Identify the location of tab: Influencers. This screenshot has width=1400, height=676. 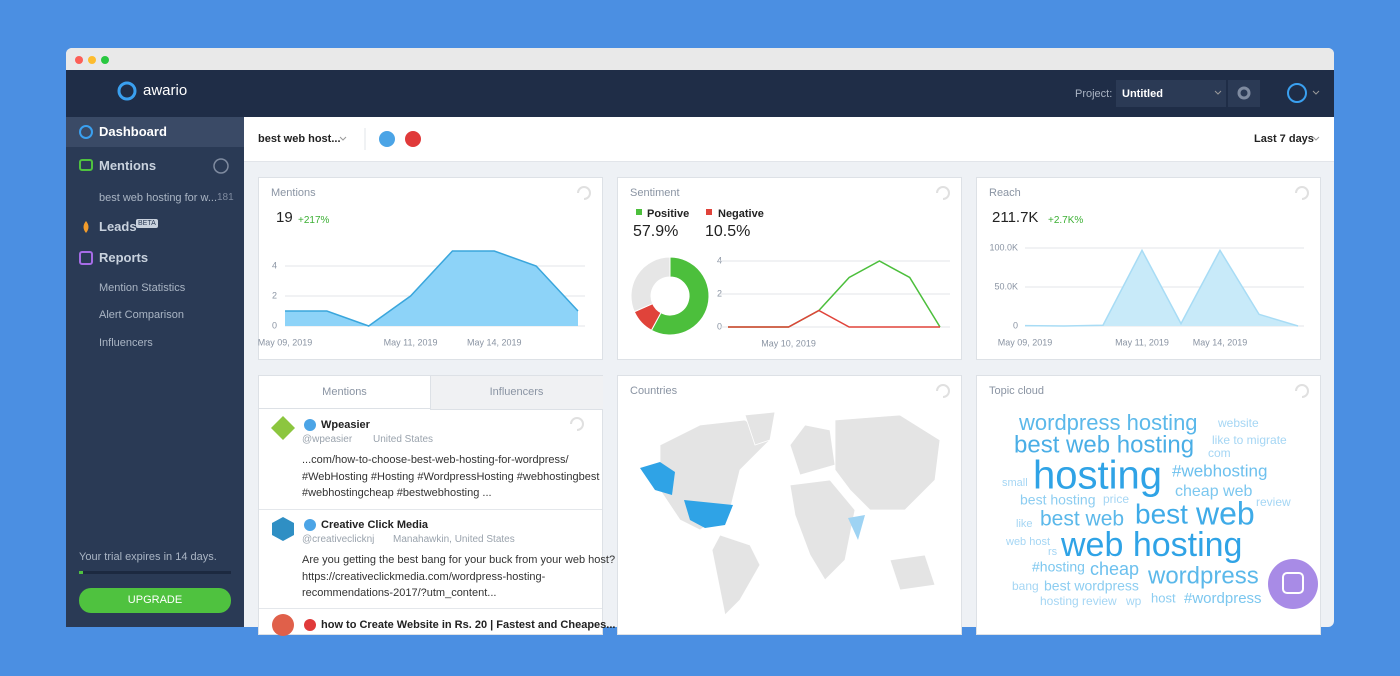
(516, 392).